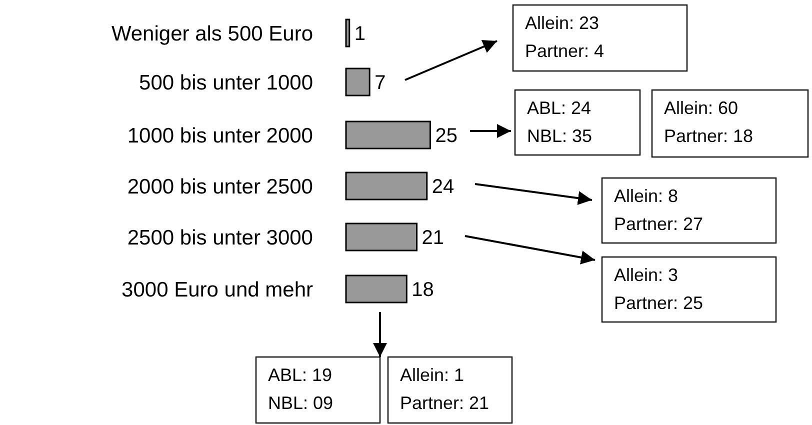 This screenshot has height=425, width=812. I want to click on data-label: 18, so click(423, 290).